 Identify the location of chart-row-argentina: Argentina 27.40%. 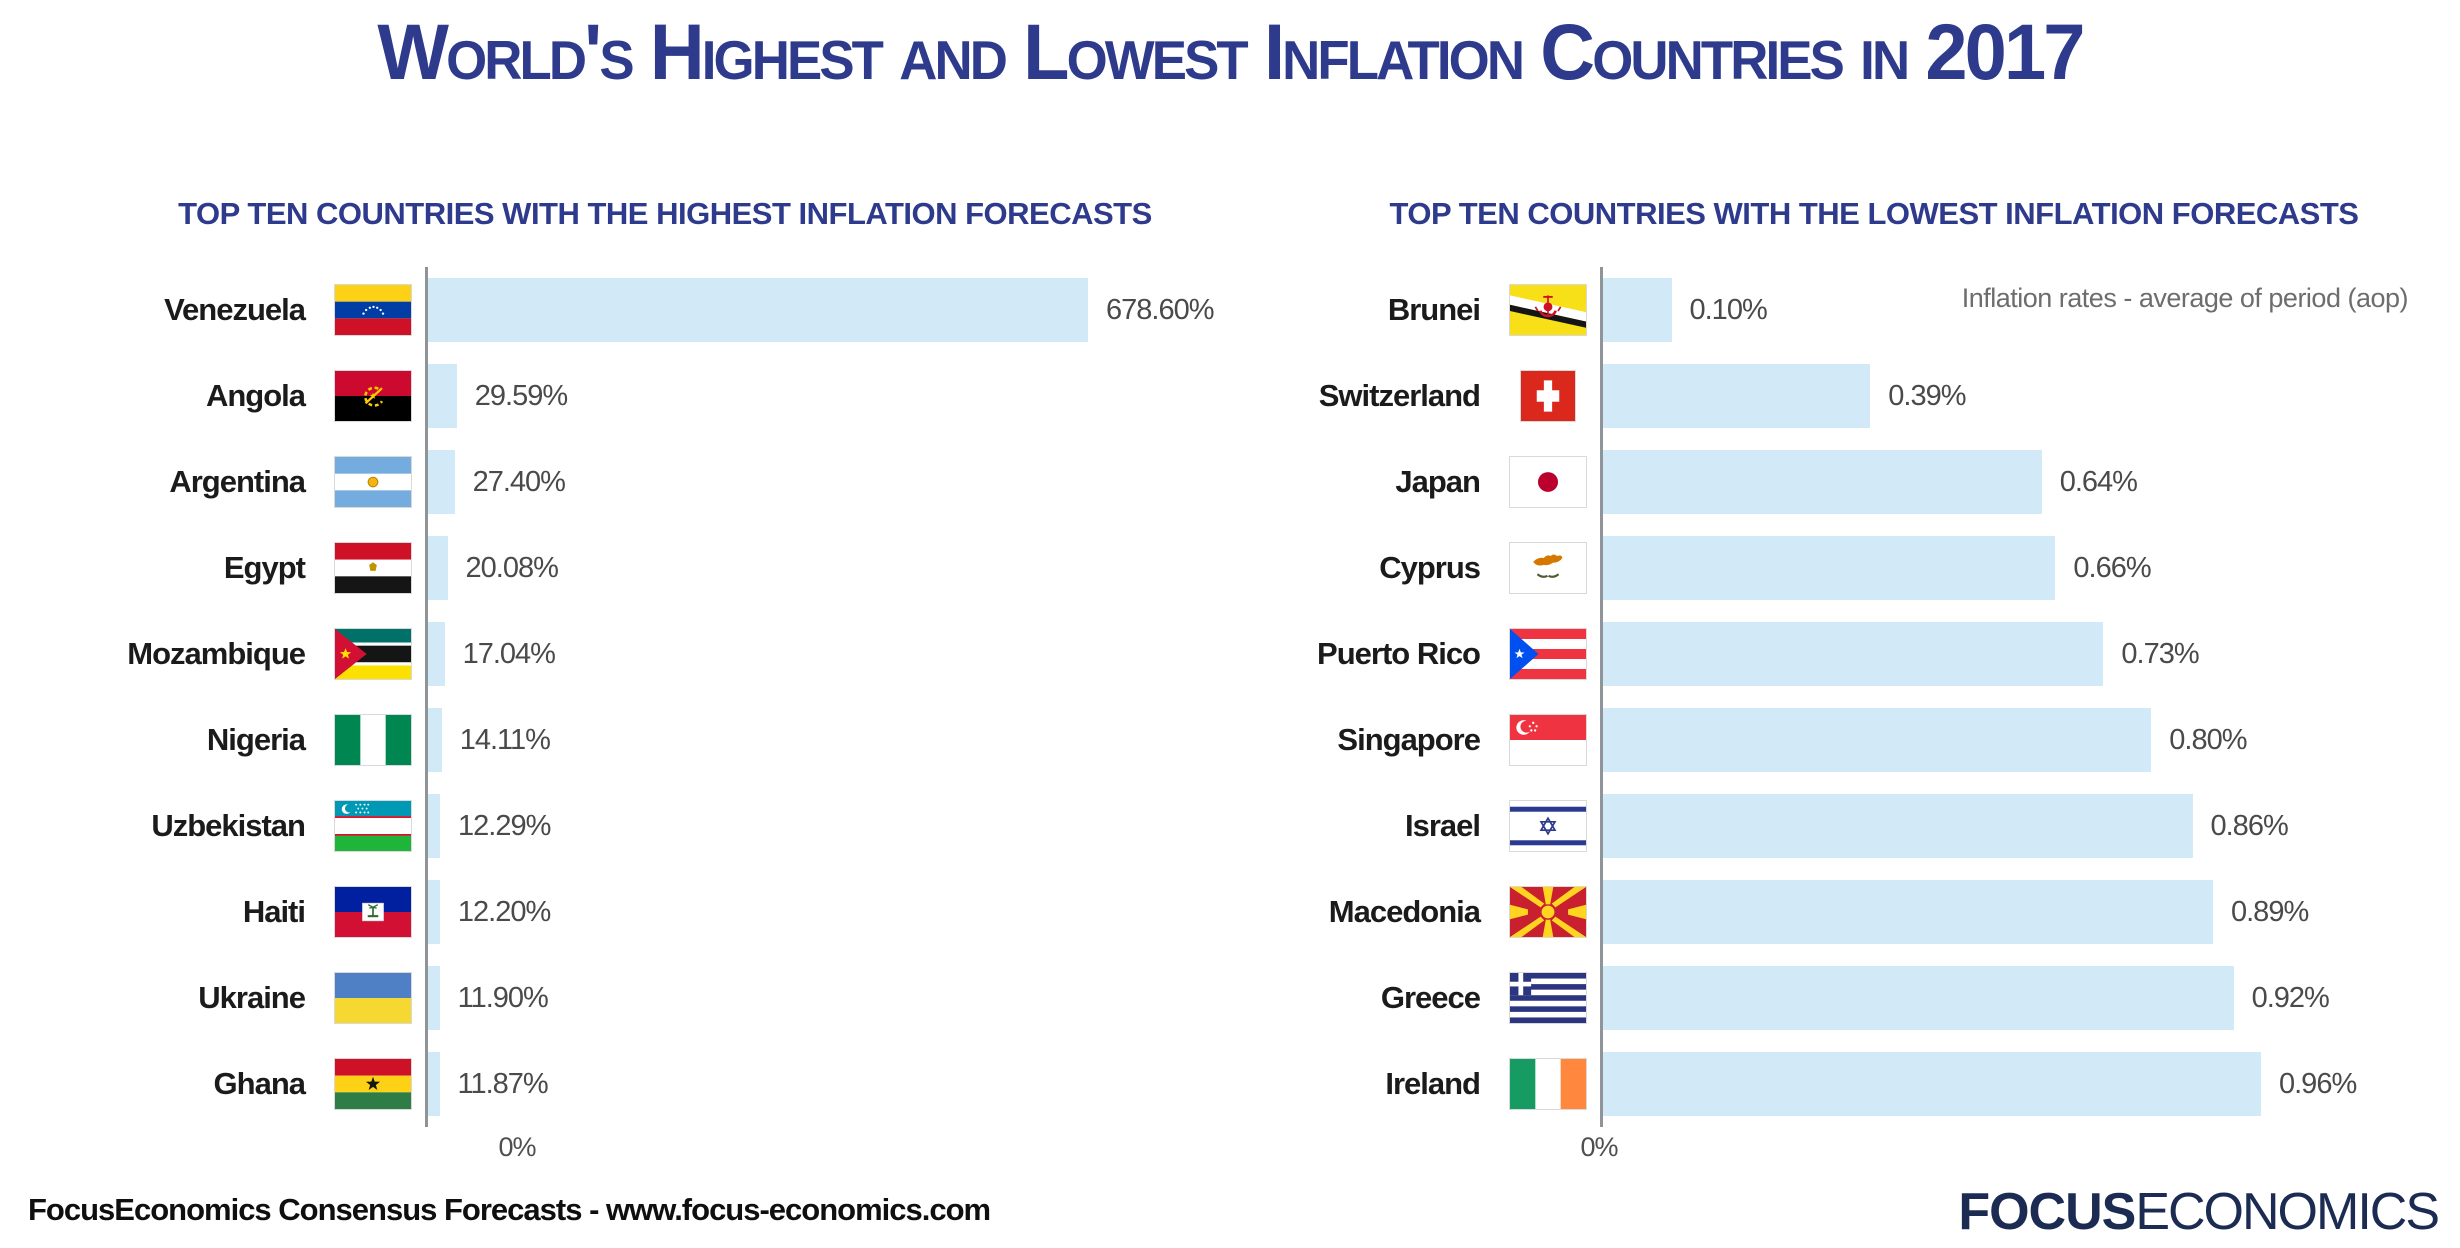
(665, 482).